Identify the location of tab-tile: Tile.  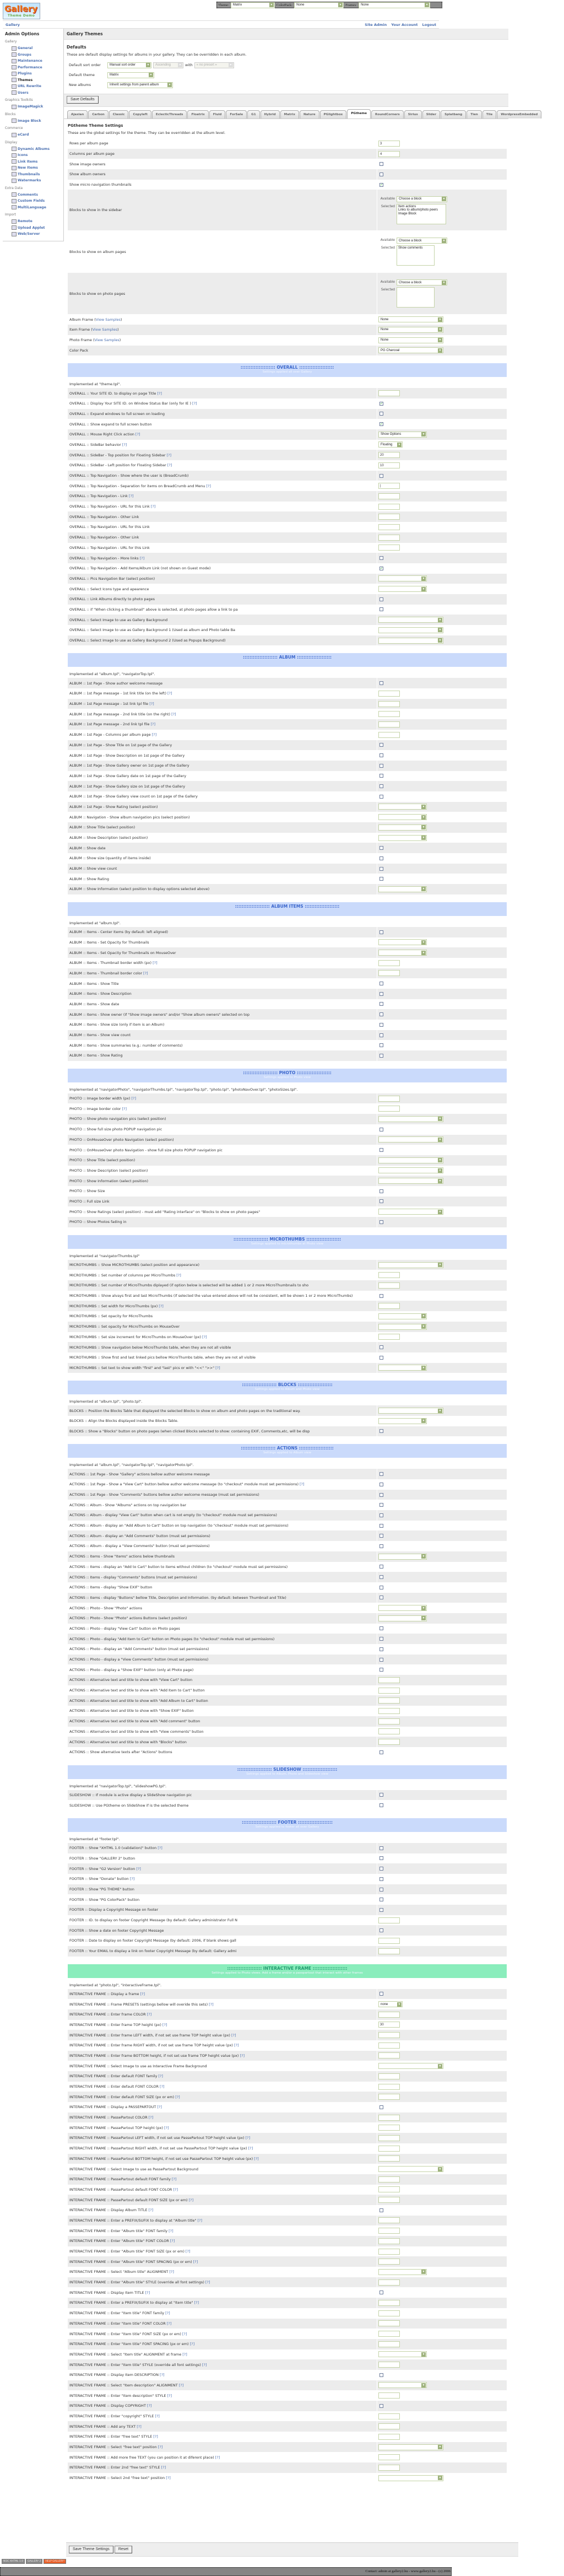
(489, 114).